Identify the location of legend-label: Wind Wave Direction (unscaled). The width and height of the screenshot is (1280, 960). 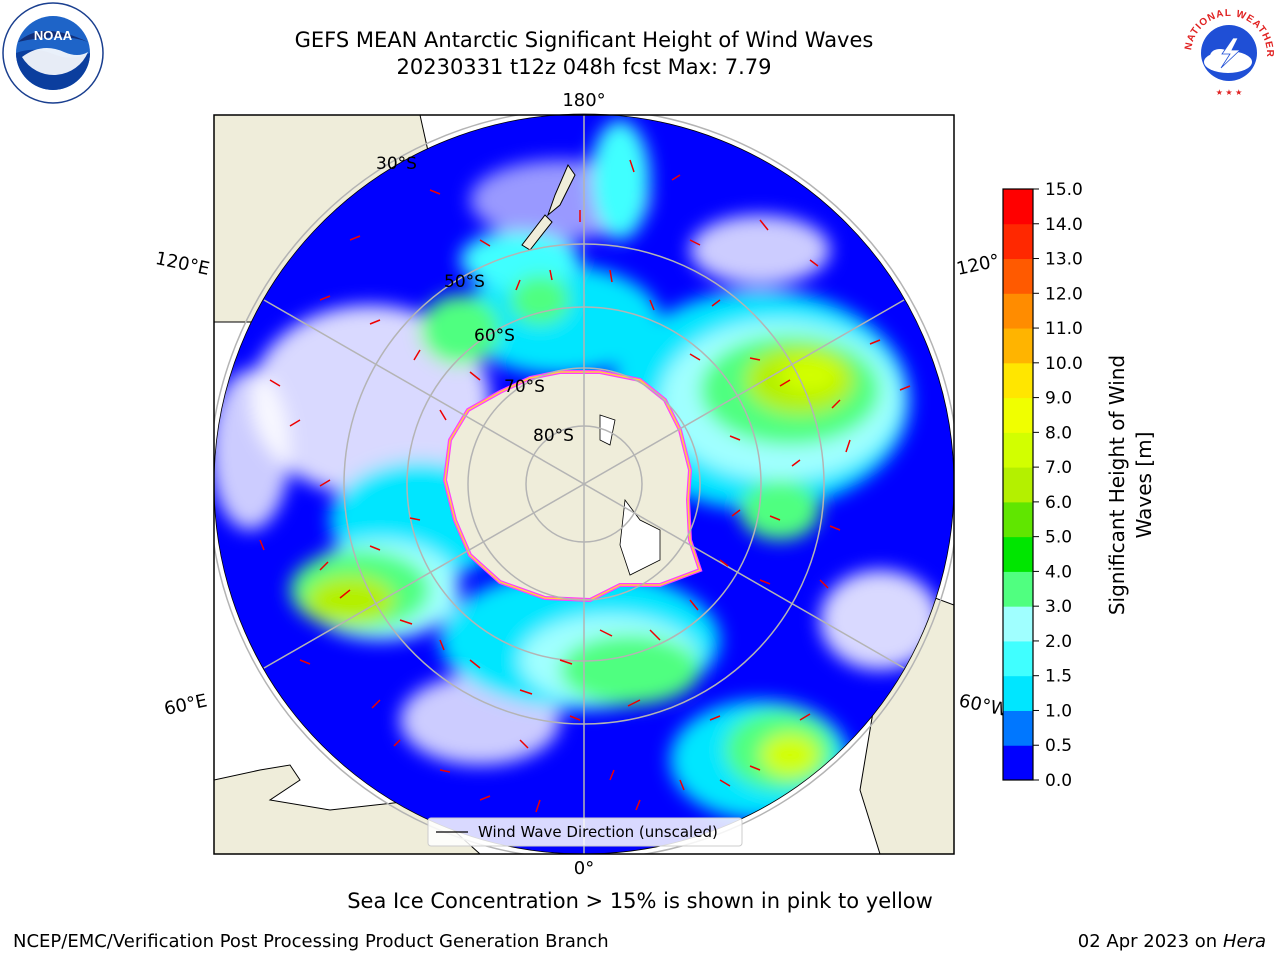
(598, 832).